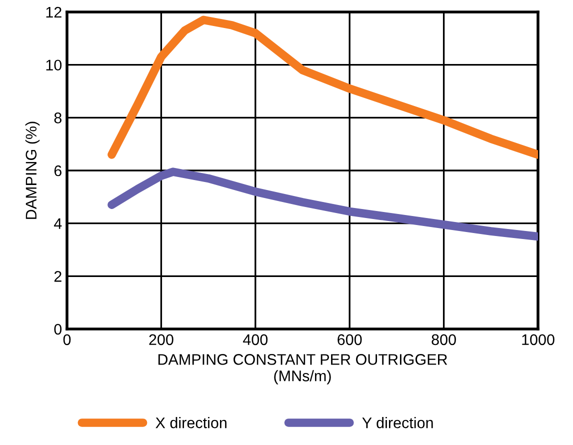 The width and height of the screenshot is (573, 445). I want to click on legend-label: X direction, so click(191, 422).